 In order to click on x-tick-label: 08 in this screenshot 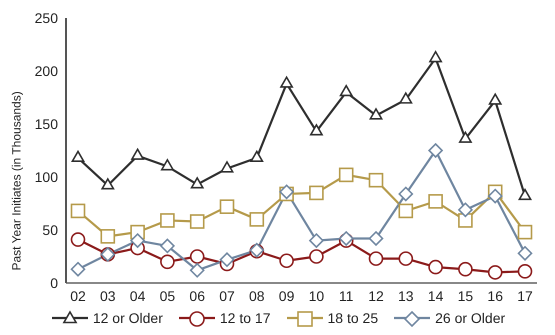, I will do `click(257, 296)`.